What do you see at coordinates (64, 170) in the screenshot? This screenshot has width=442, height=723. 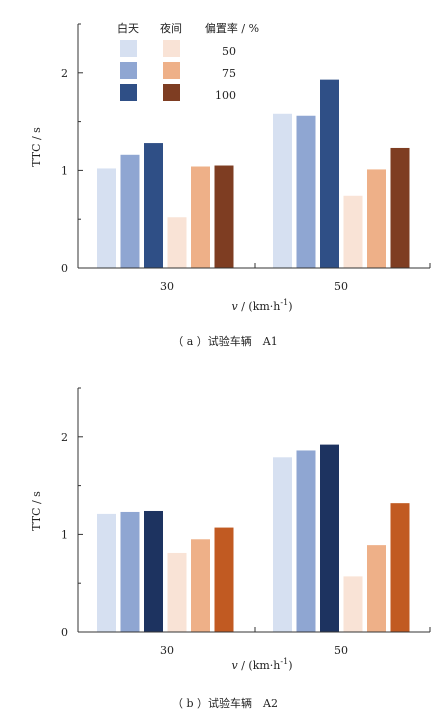 I see `y-tick-label-a1-1: 1` at bounding box center [64, 170].